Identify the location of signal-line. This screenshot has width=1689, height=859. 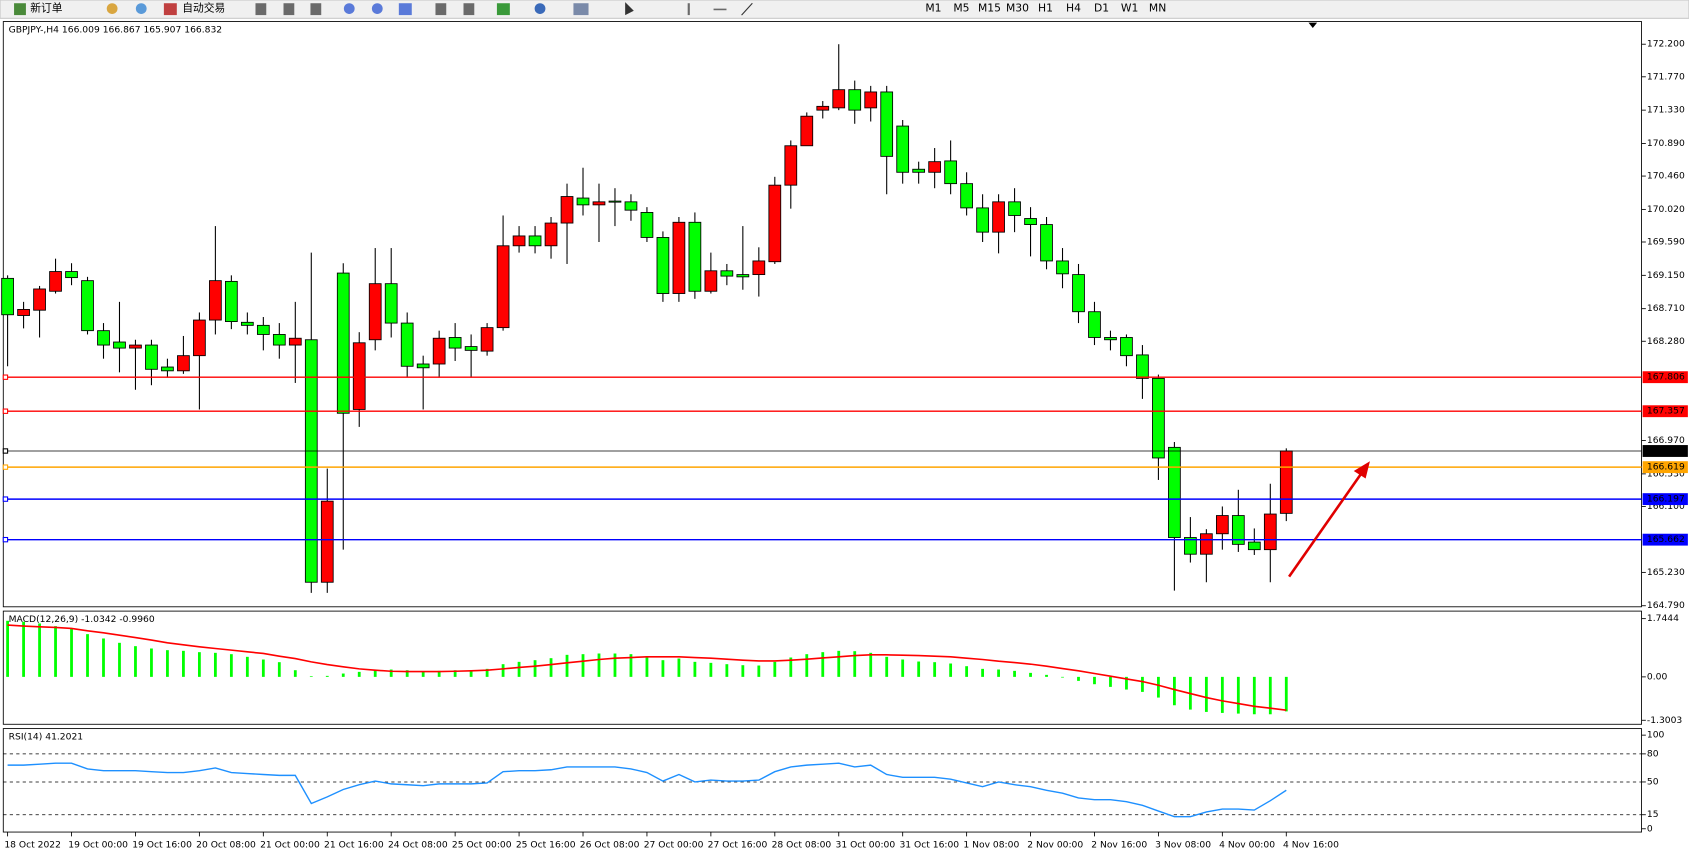
(647, 667).